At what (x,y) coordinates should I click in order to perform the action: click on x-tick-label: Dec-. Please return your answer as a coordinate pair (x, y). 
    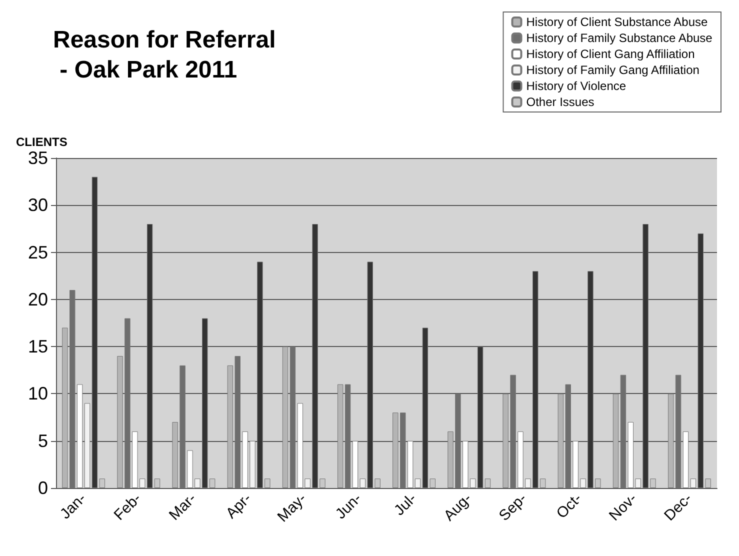
    Looking at the image, I should click on (678, 507).